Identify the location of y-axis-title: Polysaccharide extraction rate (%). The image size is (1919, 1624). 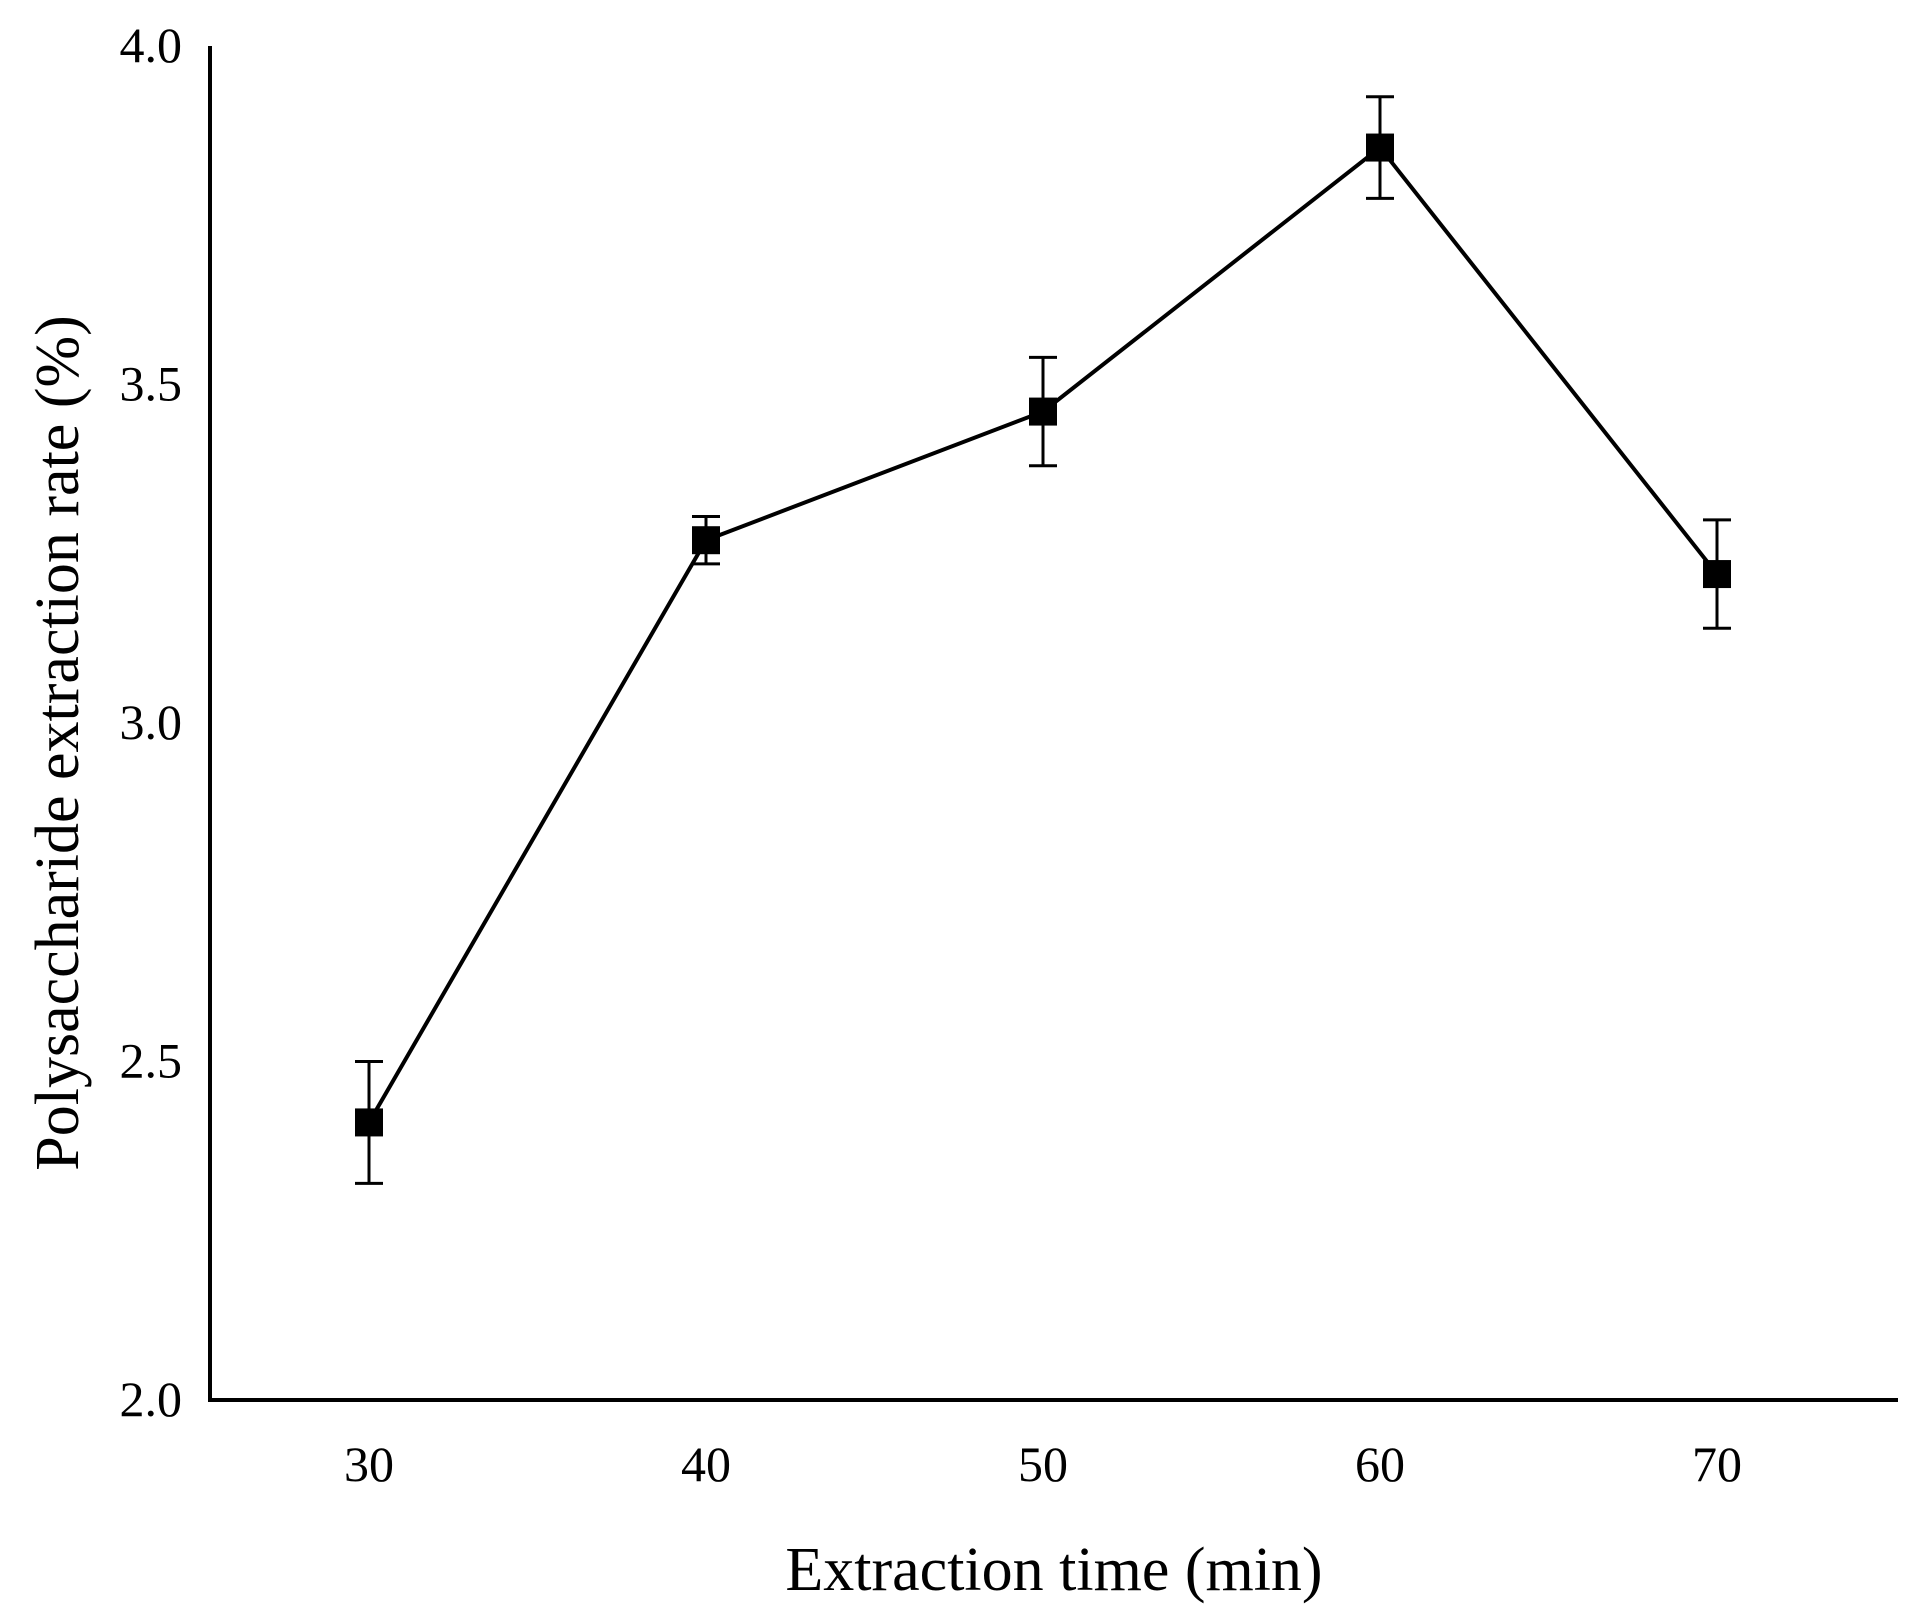
(58, 743).